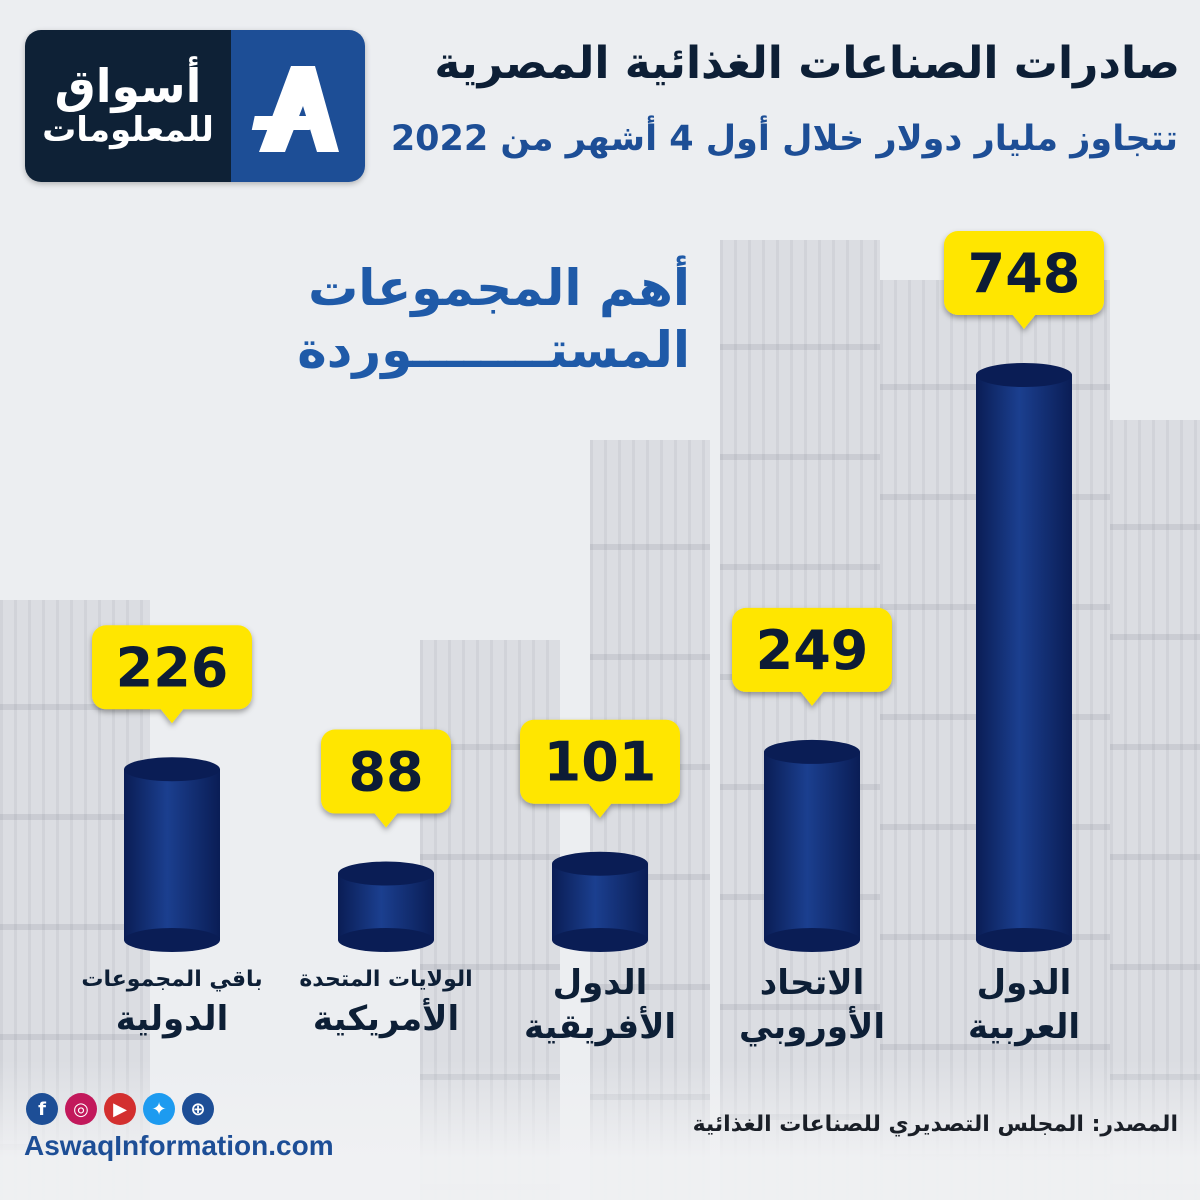  What do you see at coordinates (600, 983) in the screenshot?
I see `category-label-3-line-1: الدول` at bounding box center [600, 983].